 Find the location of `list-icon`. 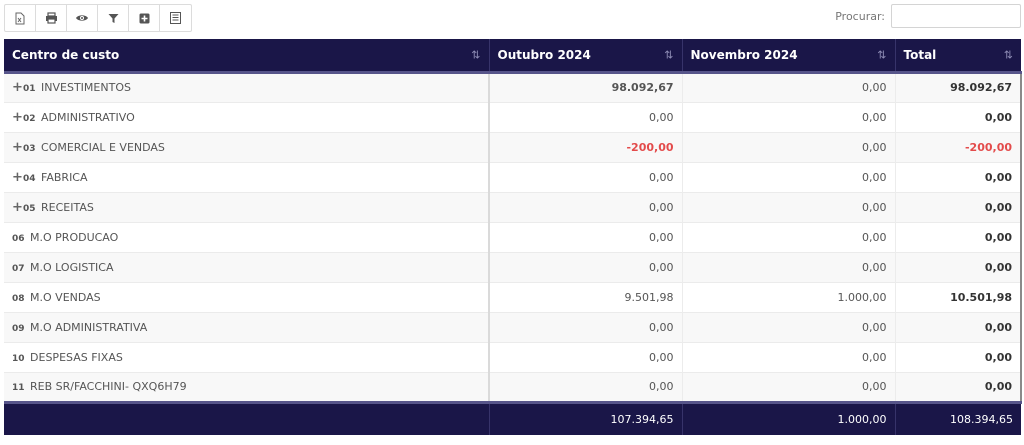

list-icon is located at coordinates (175, 18).